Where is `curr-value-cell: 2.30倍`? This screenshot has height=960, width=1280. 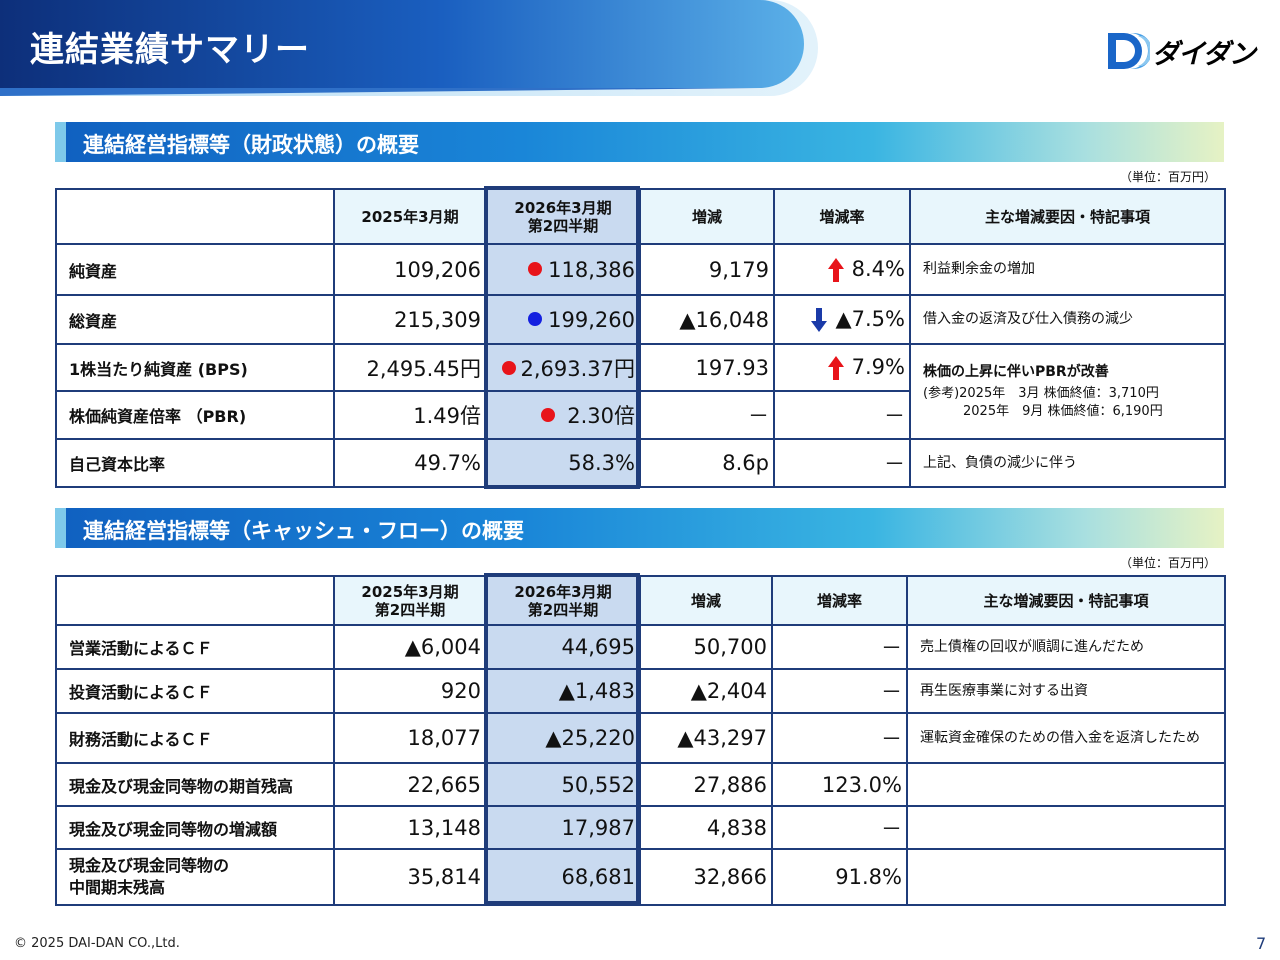 curr-value-cell: 2.30倍 is located at coordinates (563, 415).